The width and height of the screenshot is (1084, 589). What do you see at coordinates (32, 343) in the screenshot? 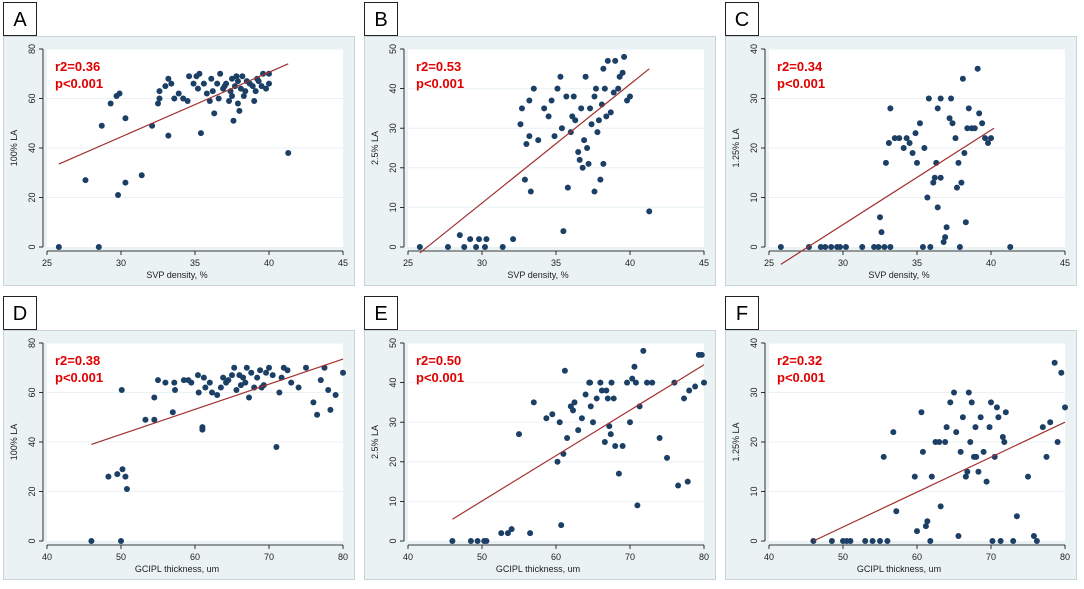
I see `y-tick-label: 80` at bounding box center [32, 343].